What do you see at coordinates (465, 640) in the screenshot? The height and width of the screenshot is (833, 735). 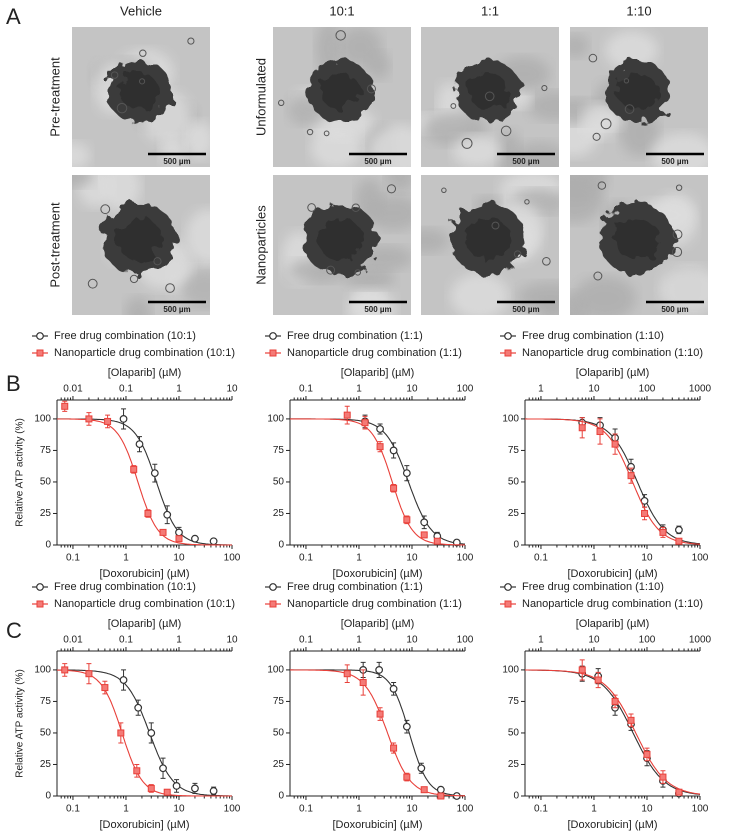 I see `x2-tick-label: 100` at bounding box center [465, 640].